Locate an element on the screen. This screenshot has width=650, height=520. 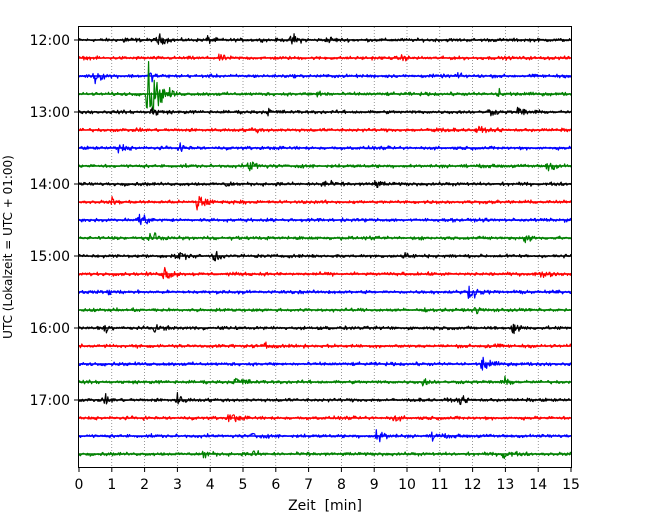
x-tick-label: 12 is located at coordinates (473, 485).